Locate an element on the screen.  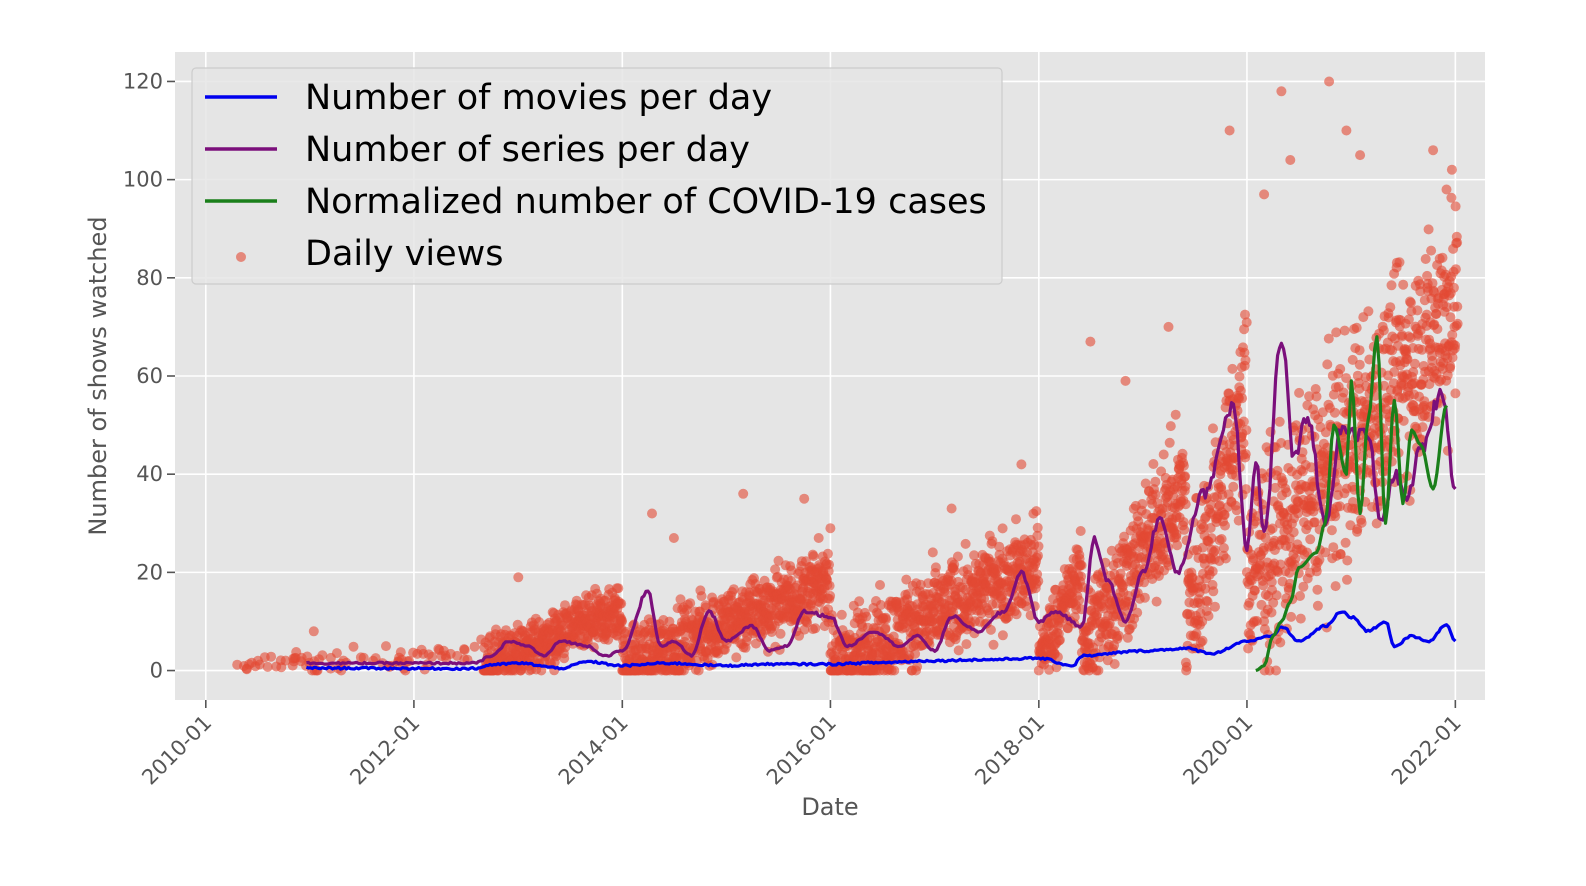
legend-label: Daily views is located at coordinates (404, 254).